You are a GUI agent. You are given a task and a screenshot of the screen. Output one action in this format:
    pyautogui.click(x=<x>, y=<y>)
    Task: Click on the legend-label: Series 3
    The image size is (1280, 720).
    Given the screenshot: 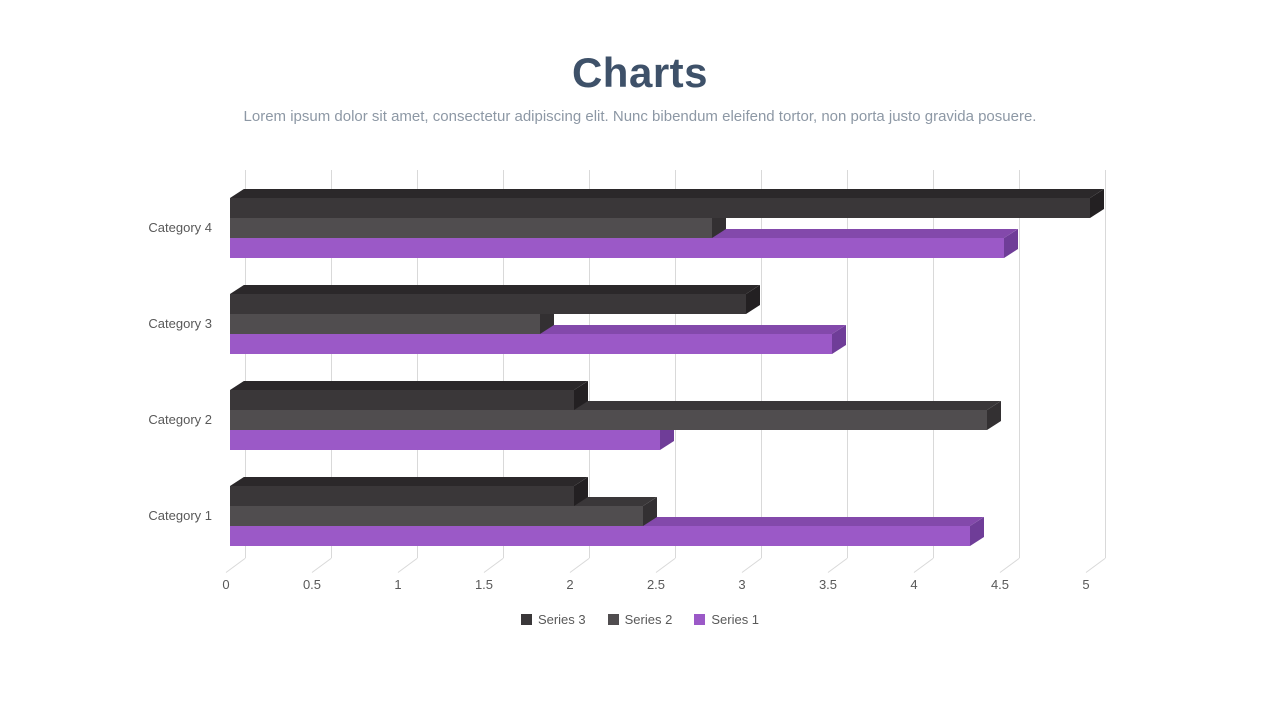 What is the action you would take?
    pyautogui.click(x=561, y=619)
    